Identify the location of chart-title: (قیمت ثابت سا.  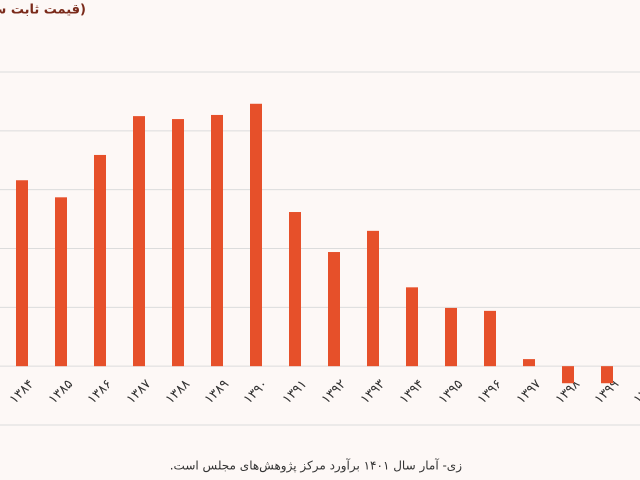
(43, 10).